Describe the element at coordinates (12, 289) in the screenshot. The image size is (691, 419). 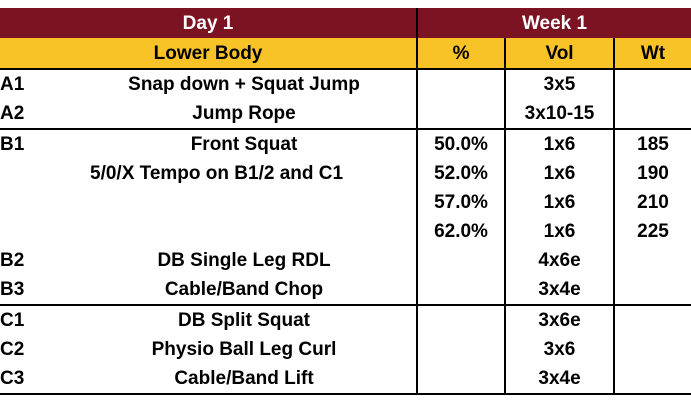
I see `exercise-id: B3` at that location.